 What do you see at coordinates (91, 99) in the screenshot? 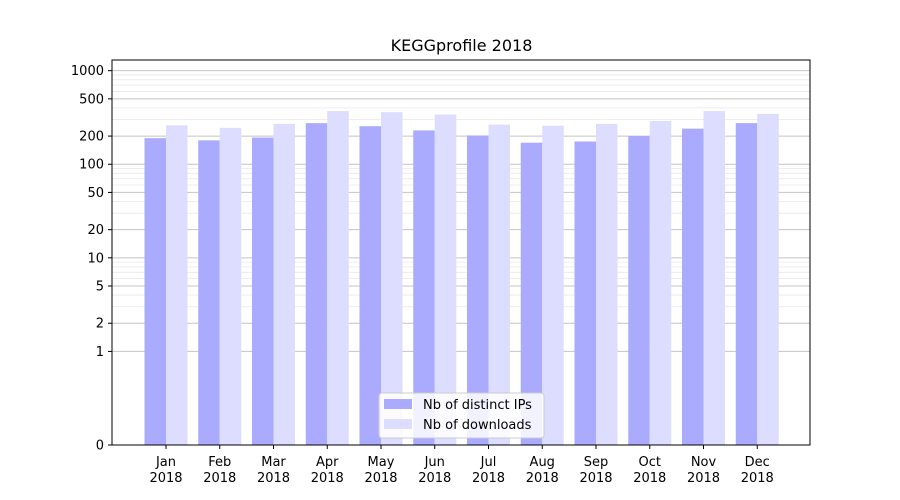
I see `y-tick-label: 500` at bounding box center [91, 99].